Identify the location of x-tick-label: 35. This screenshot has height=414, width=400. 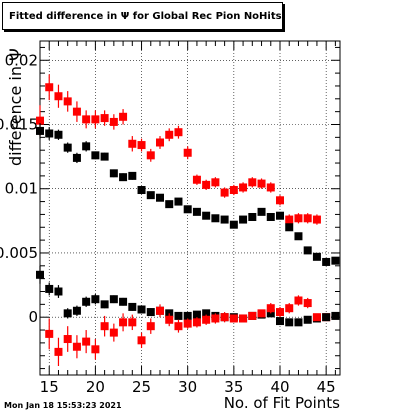
(233, 387).